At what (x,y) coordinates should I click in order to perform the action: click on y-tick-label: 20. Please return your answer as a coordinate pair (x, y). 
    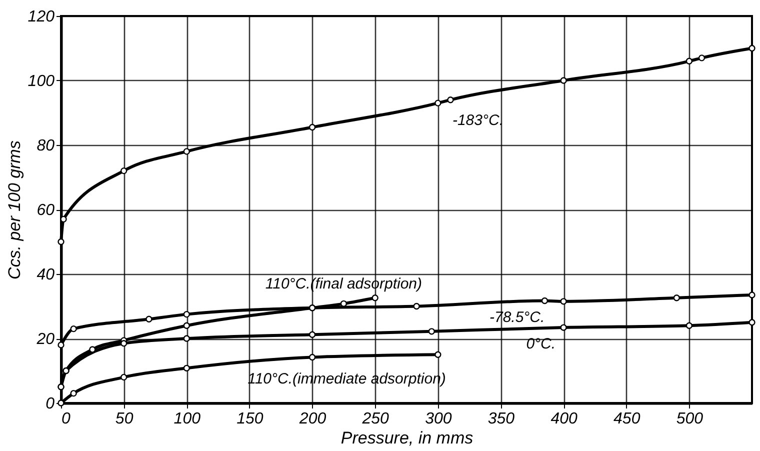
    Looking at the image, I should click on (45, 339).